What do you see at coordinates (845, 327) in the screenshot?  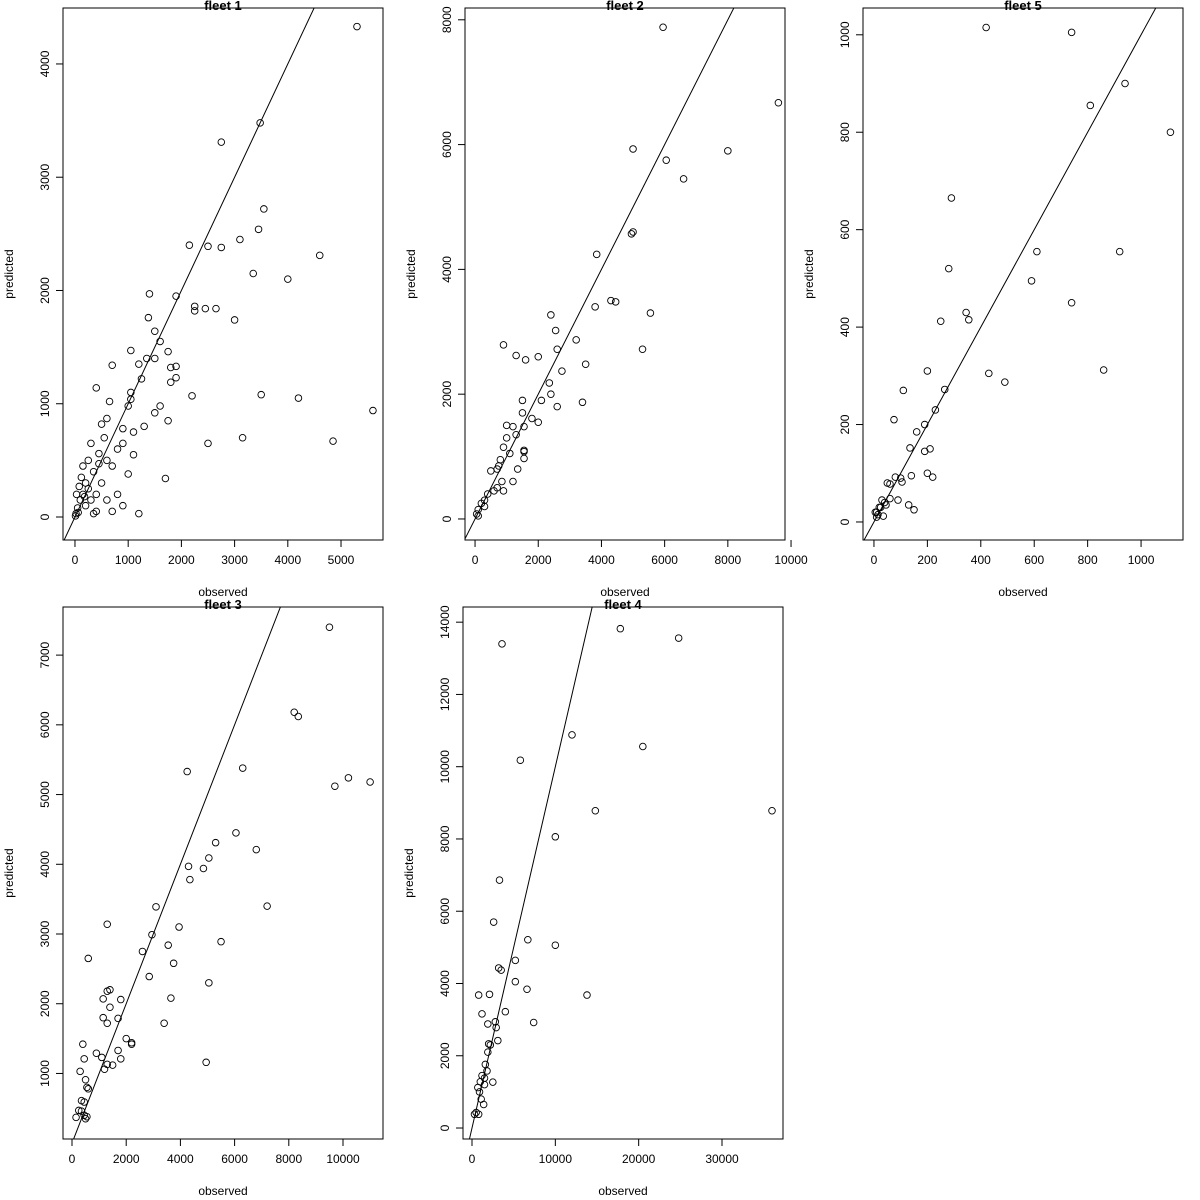 I see `y-tick-label: 400` at bounding box center [845, 327].